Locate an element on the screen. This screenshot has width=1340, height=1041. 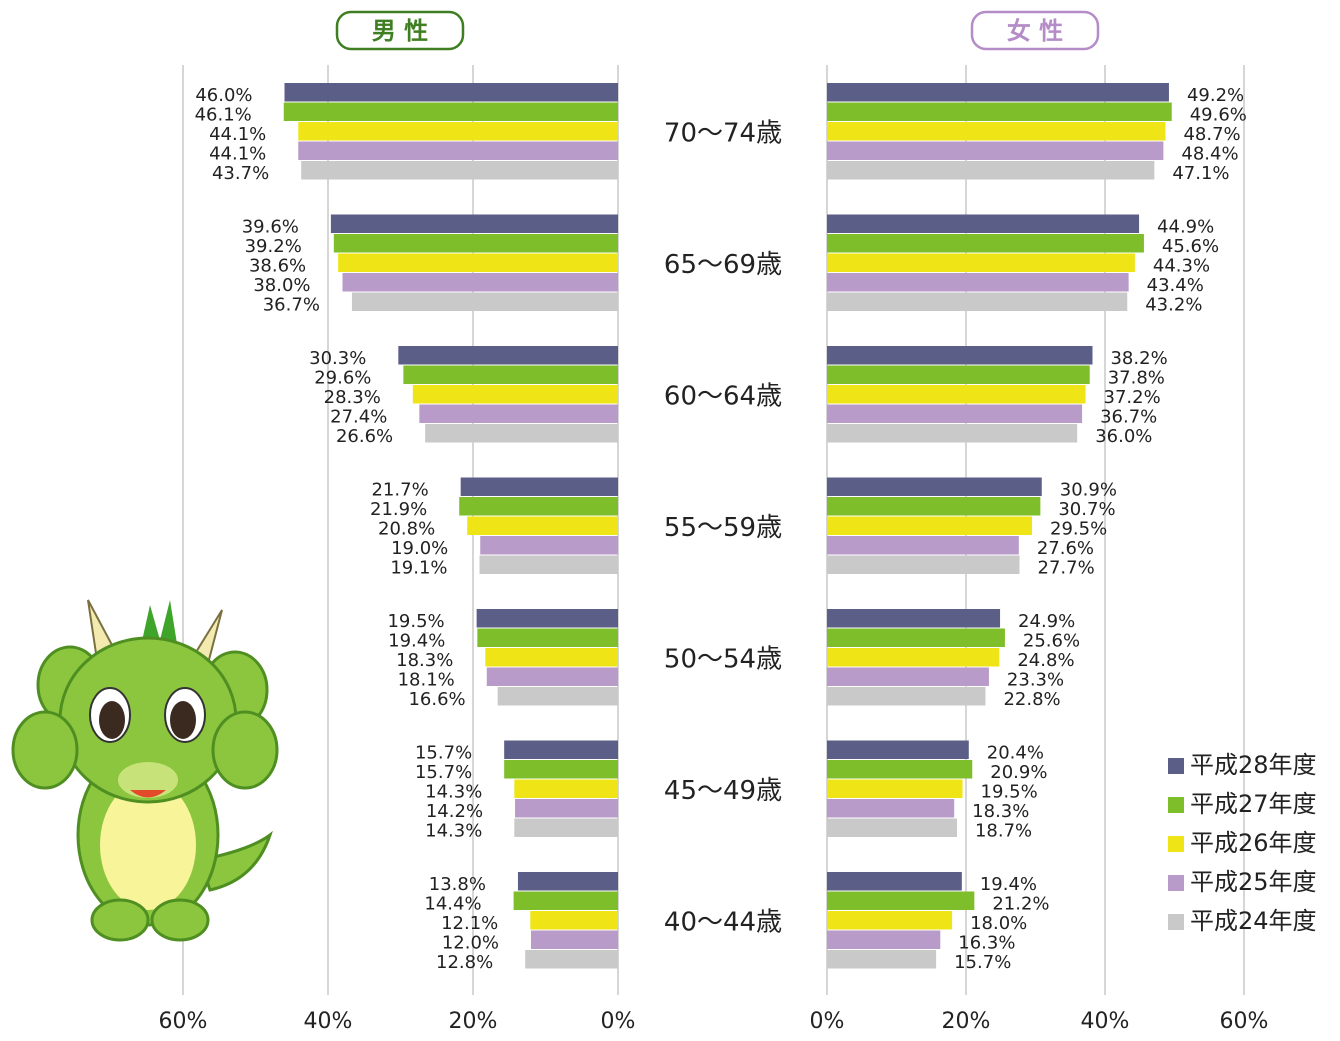
category-label: 55～59歳 is located at coordinates (723, 528).